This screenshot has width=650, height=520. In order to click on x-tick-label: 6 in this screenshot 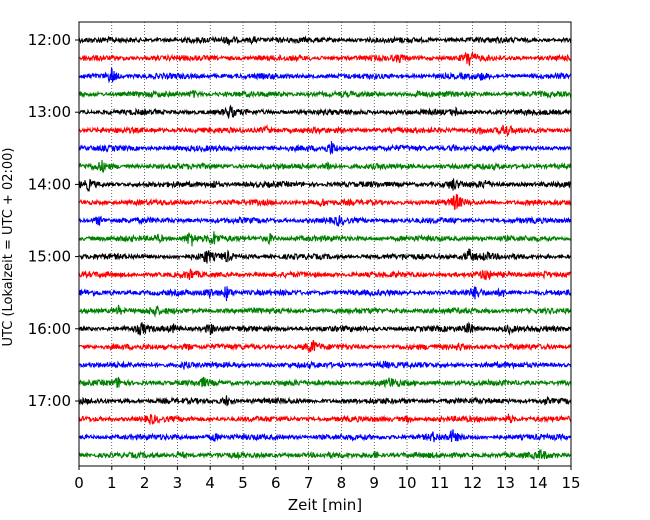, I will do `click(276, 483)`.